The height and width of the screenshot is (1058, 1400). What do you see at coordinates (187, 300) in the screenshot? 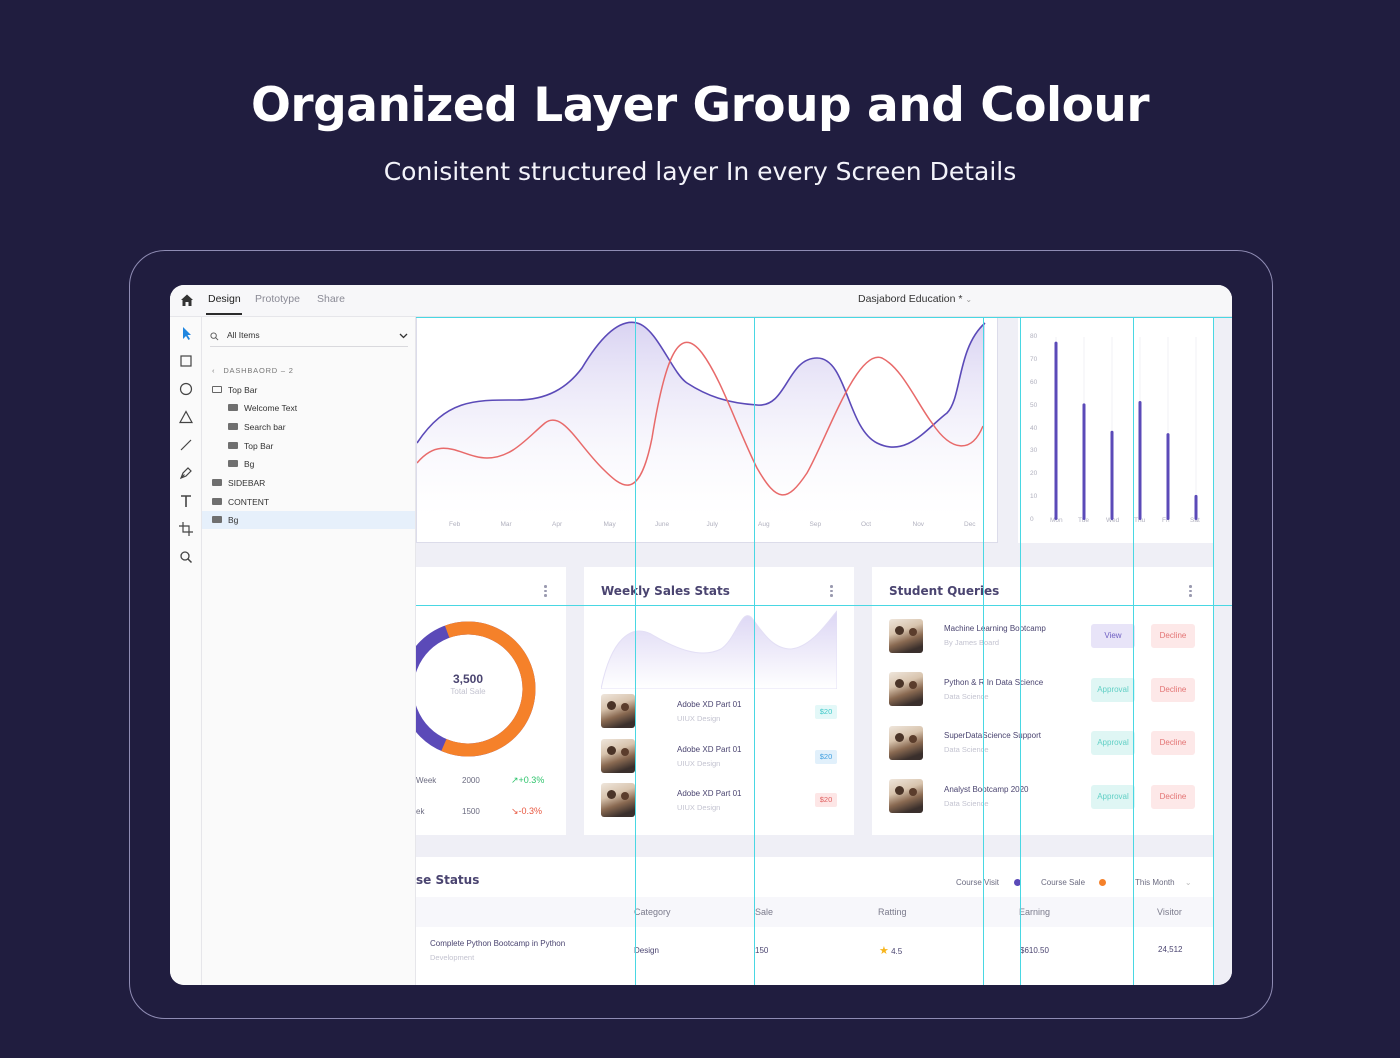
I see `home-icon` at bounding box center [187, 300].